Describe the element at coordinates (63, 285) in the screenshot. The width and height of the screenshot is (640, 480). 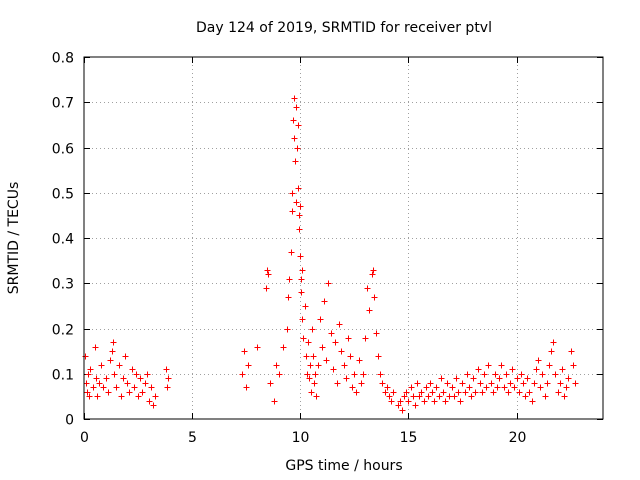
I see `y-tick-label: 0.3` at that location.